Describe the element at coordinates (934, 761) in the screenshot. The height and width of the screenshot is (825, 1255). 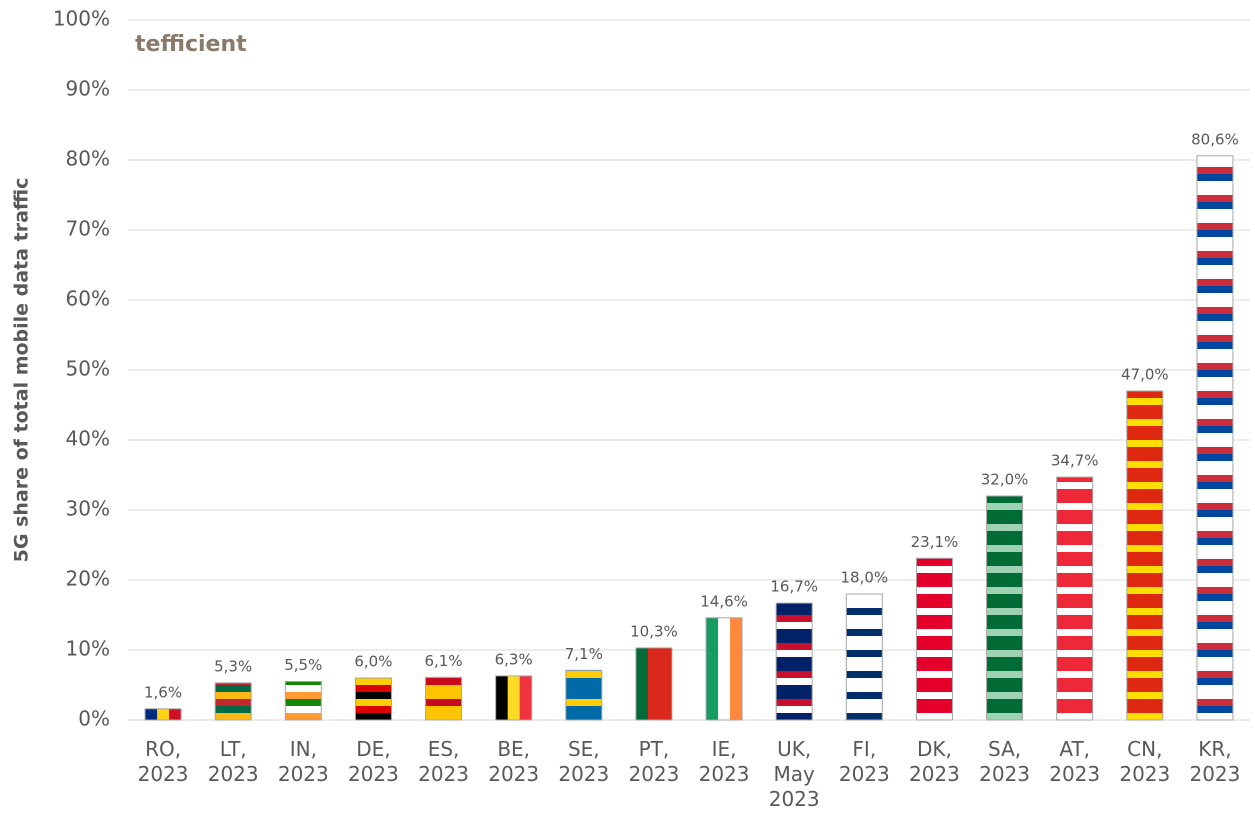
I see `x-tick-label: DK, 2023` at that location.